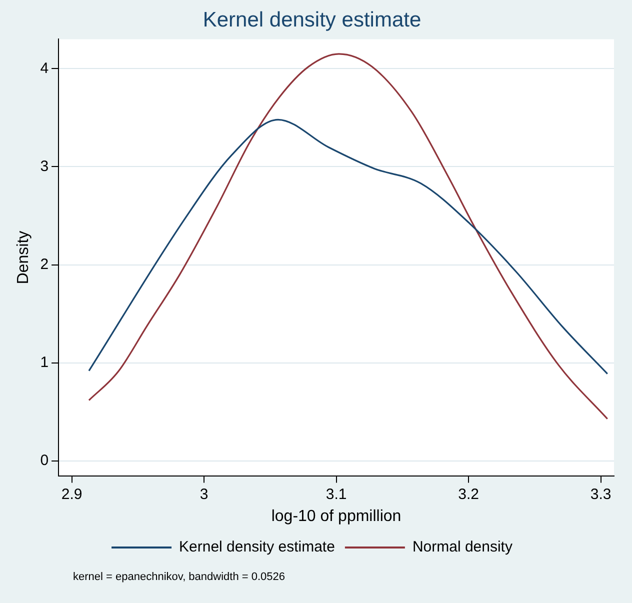 This screenshot has width=632, height=603. Describe the element at coordinates (468, 494) in the screenshot. I see `x-tick-label: 3.2` at that location.